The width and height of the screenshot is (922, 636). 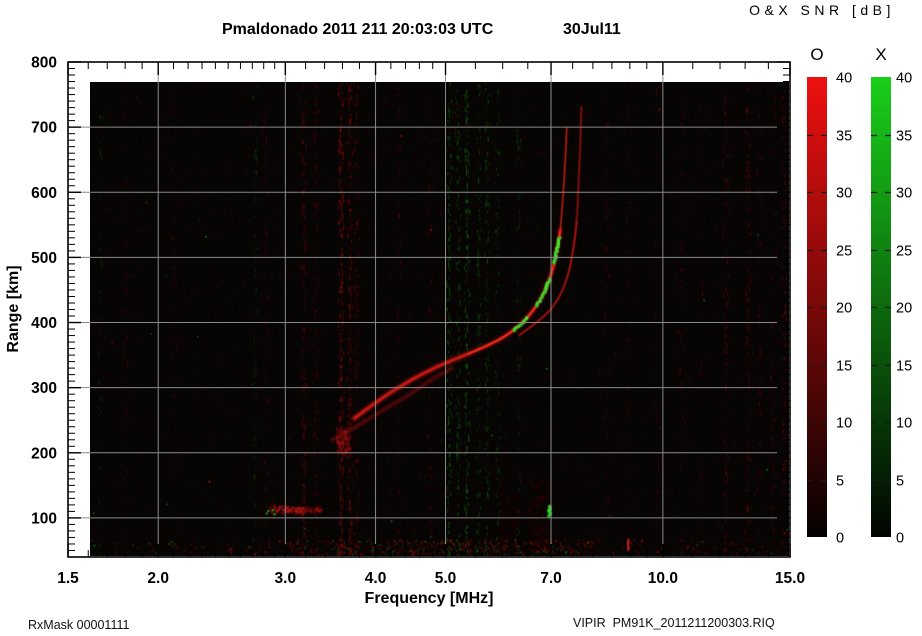 I want to click on svg-text: 1.5, so click(x=68, y=578).